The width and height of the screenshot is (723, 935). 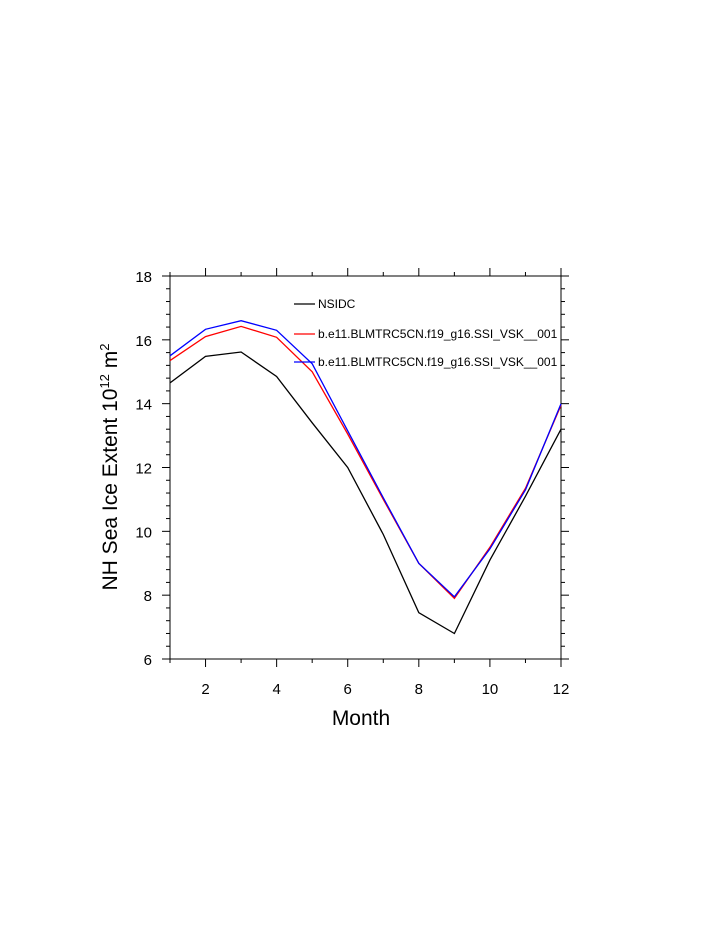 I want to click on x-tick-label: 4, so click(x=276, y=689).